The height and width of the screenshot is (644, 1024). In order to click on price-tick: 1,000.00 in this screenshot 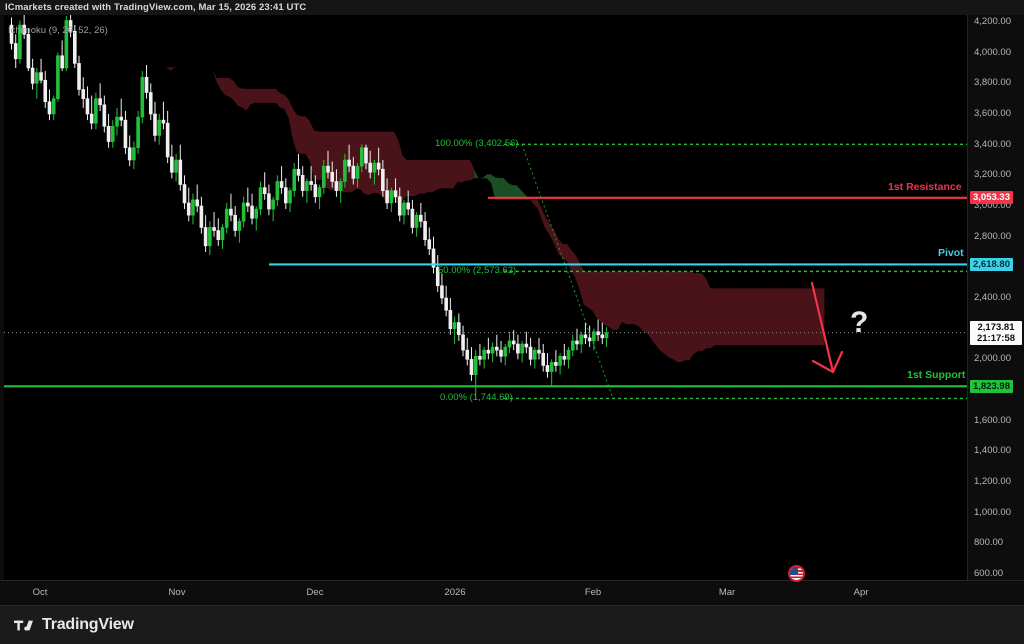, I will do `click(992, 512)`.